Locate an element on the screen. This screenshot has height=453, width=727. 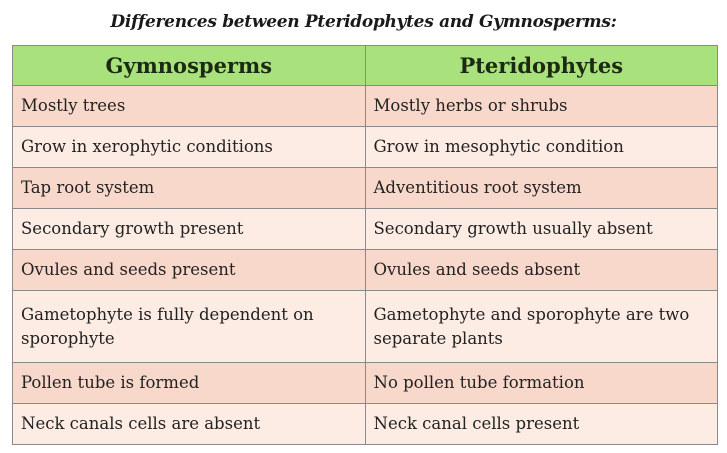
gymnosperms-cell: Tap root system is located at coordinates (189, 188).